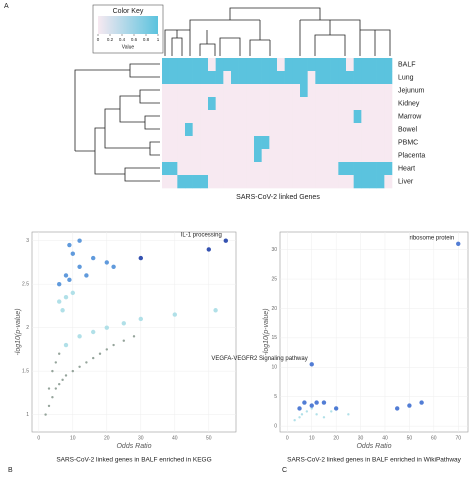 The image size is (474, 477). I want to click on color-key-tick-label: 0.6, so click(134, 39).